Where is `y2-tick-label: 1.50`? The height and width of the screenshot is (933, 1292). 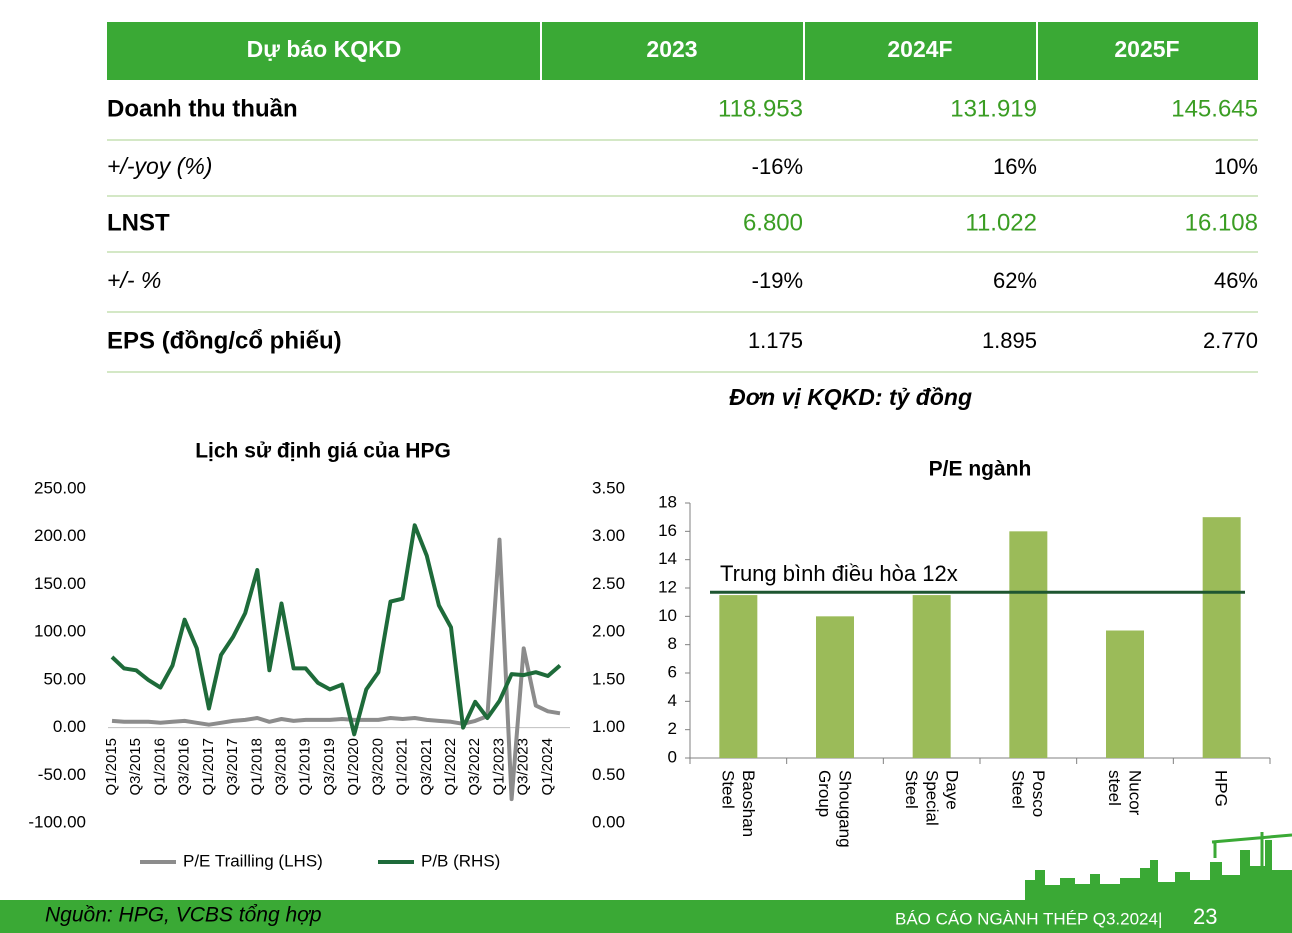 y2-tick-label: 1.50 is located at coordinates (608, 678).